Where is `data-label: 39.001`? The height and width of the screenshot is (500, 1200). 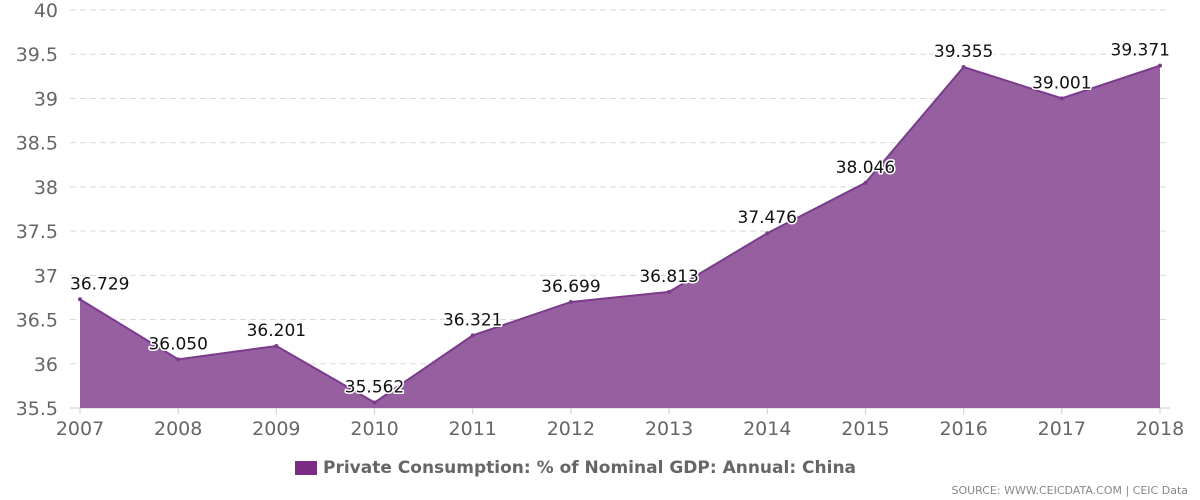 data-label: 39.001 is located at coordinates (1061, 83).